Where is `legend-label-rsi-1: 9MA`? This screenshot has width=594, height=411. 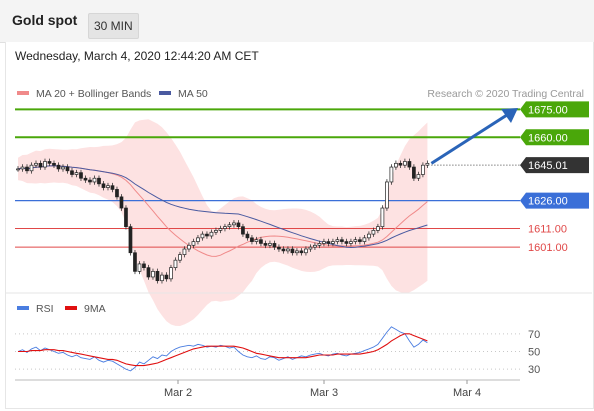 legend-label-rsi-1: 9MA is located at coordinates (95, 309).